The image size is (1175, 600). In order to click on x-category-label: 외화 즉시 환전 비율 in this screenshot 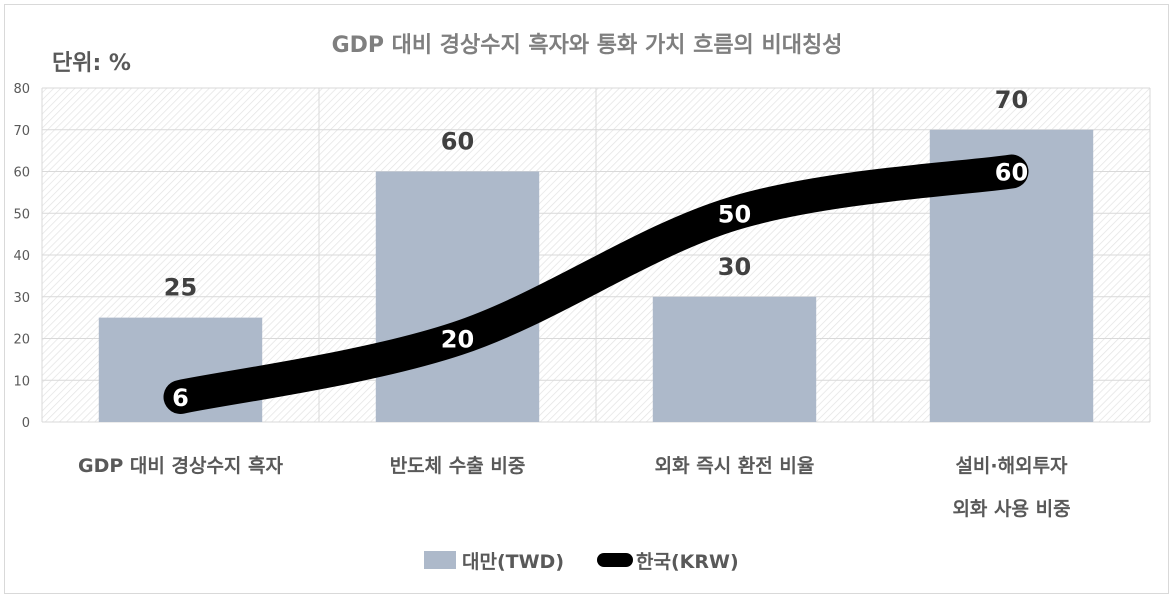, I will do `click(735, 466)`.